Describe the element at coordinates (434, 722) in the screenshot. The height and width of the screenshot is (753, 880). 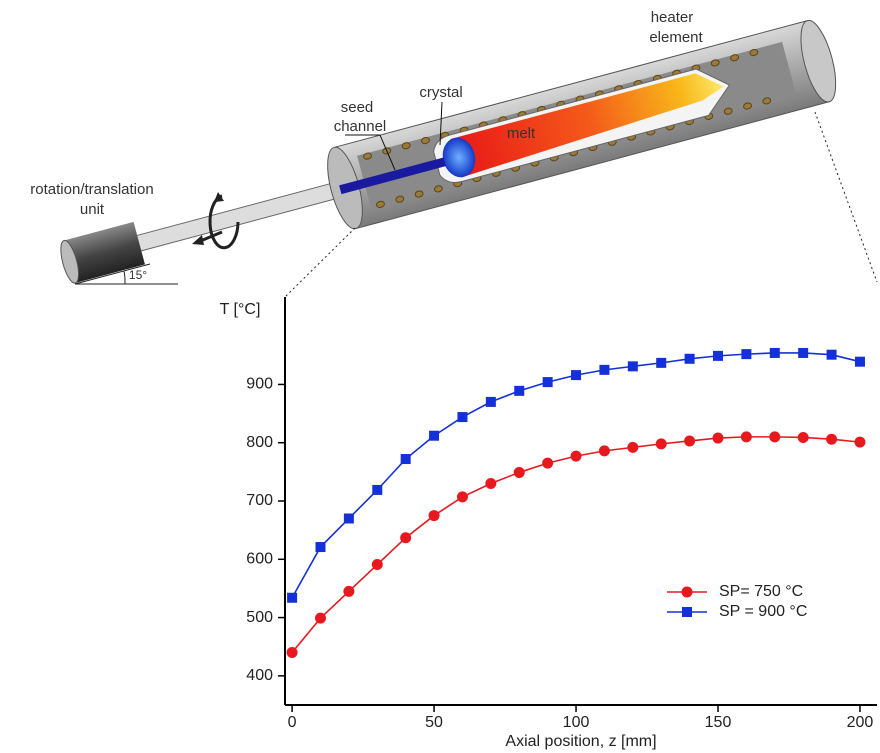
I see `x-tick-label: 50` at that location.